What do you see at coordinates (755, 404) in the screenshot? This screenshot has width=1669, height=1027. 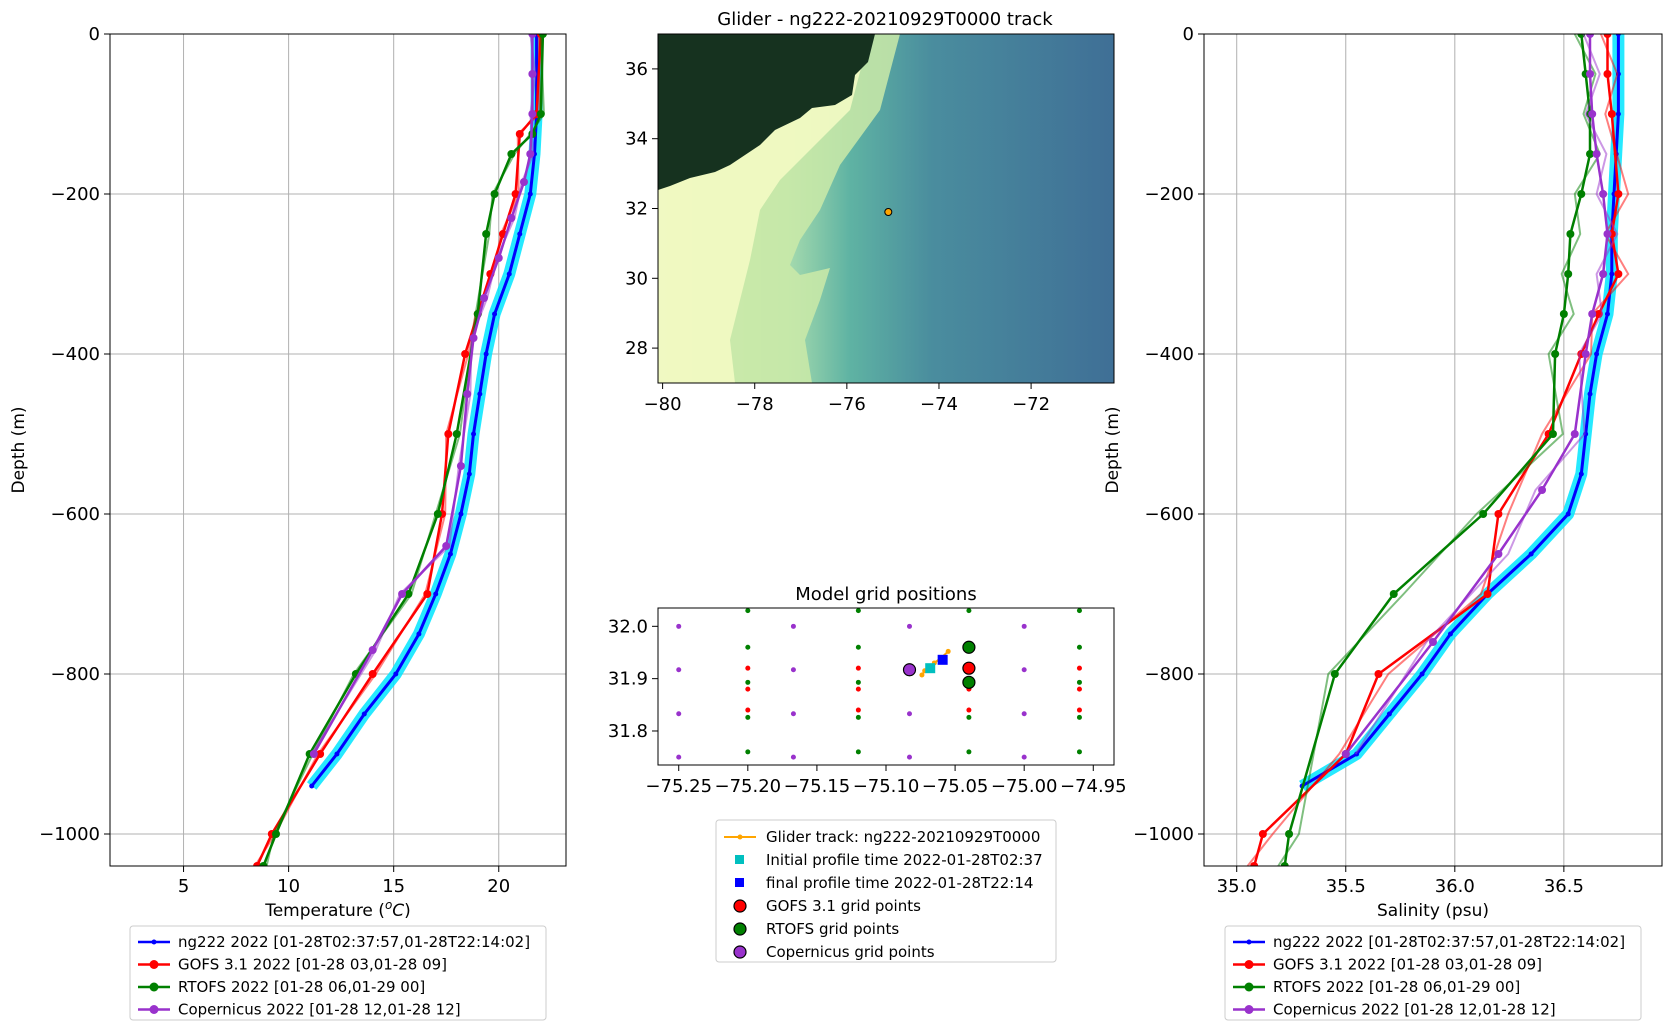 I see `map-x-tick-label: −78` at bounding box center [755, 404].